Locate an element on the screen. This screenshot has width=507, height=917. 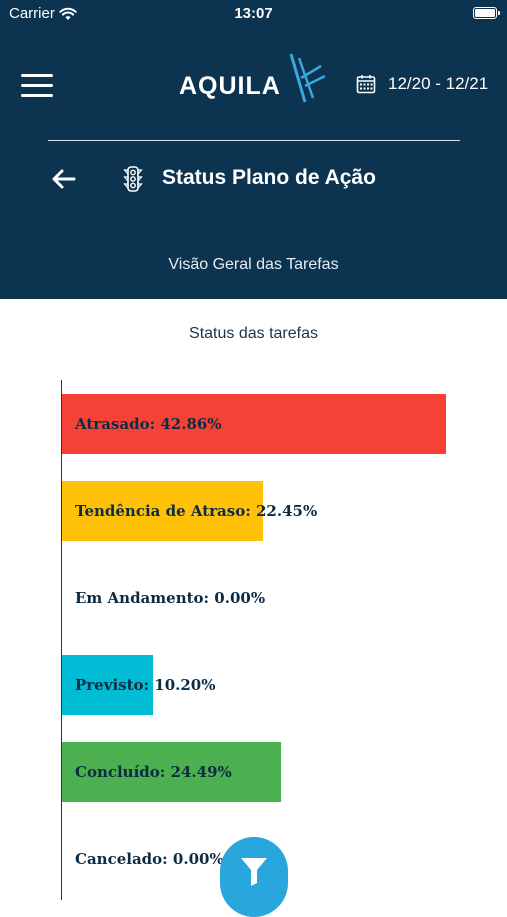
status-bar: Carrier 13:07 is located at coordinates (253, 15).